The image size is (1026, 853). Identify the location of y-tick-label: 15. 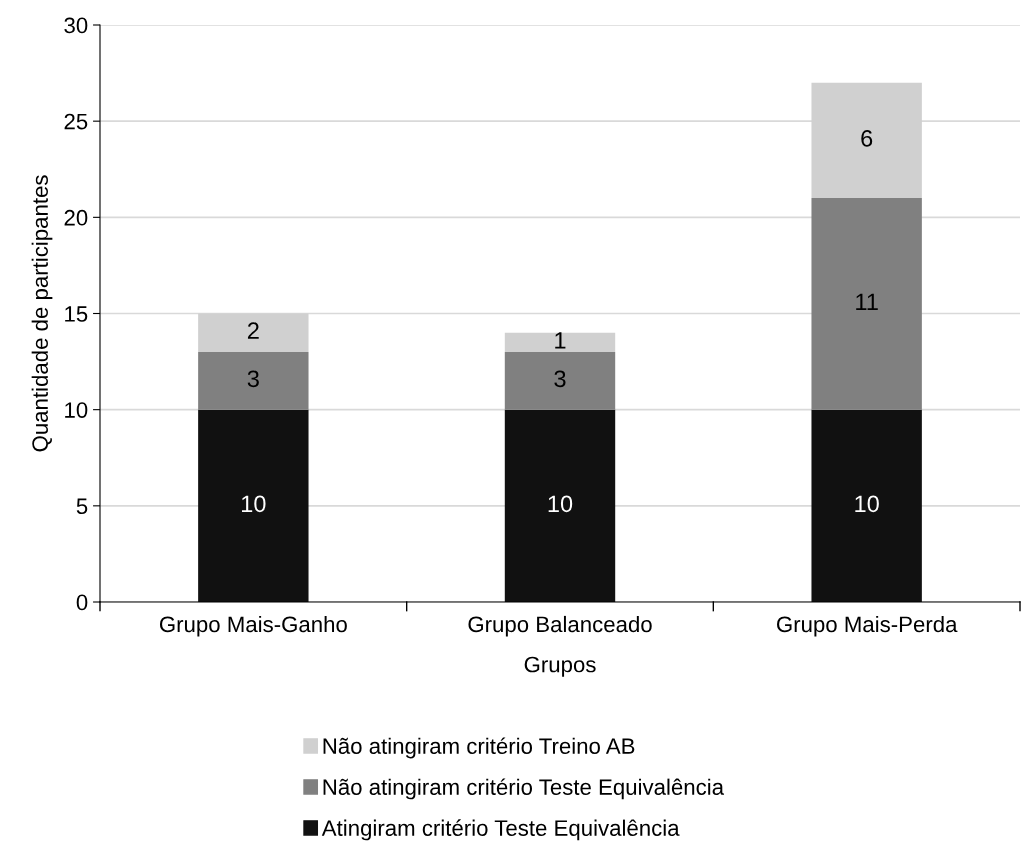
(76, 314).